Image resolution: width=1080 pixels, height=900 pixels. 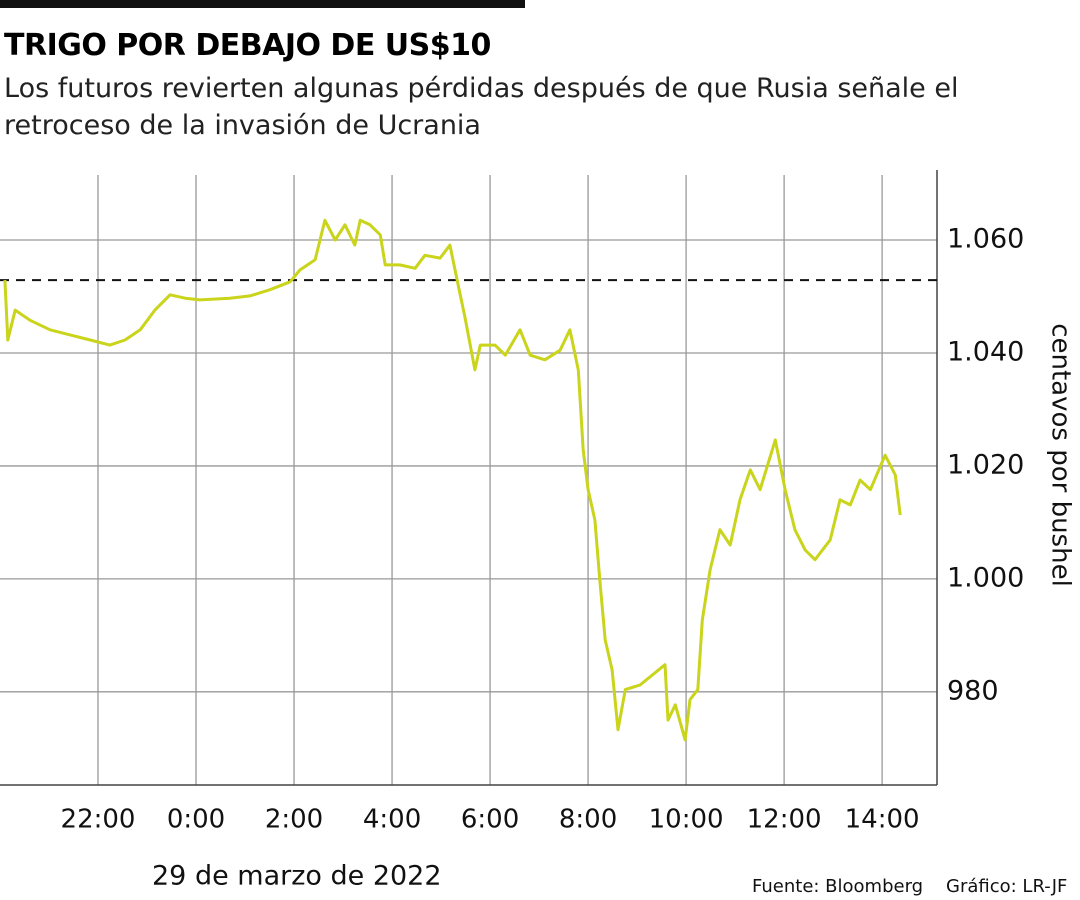 I want to click on y-tick-label: 980, so click(x=973, y=690).